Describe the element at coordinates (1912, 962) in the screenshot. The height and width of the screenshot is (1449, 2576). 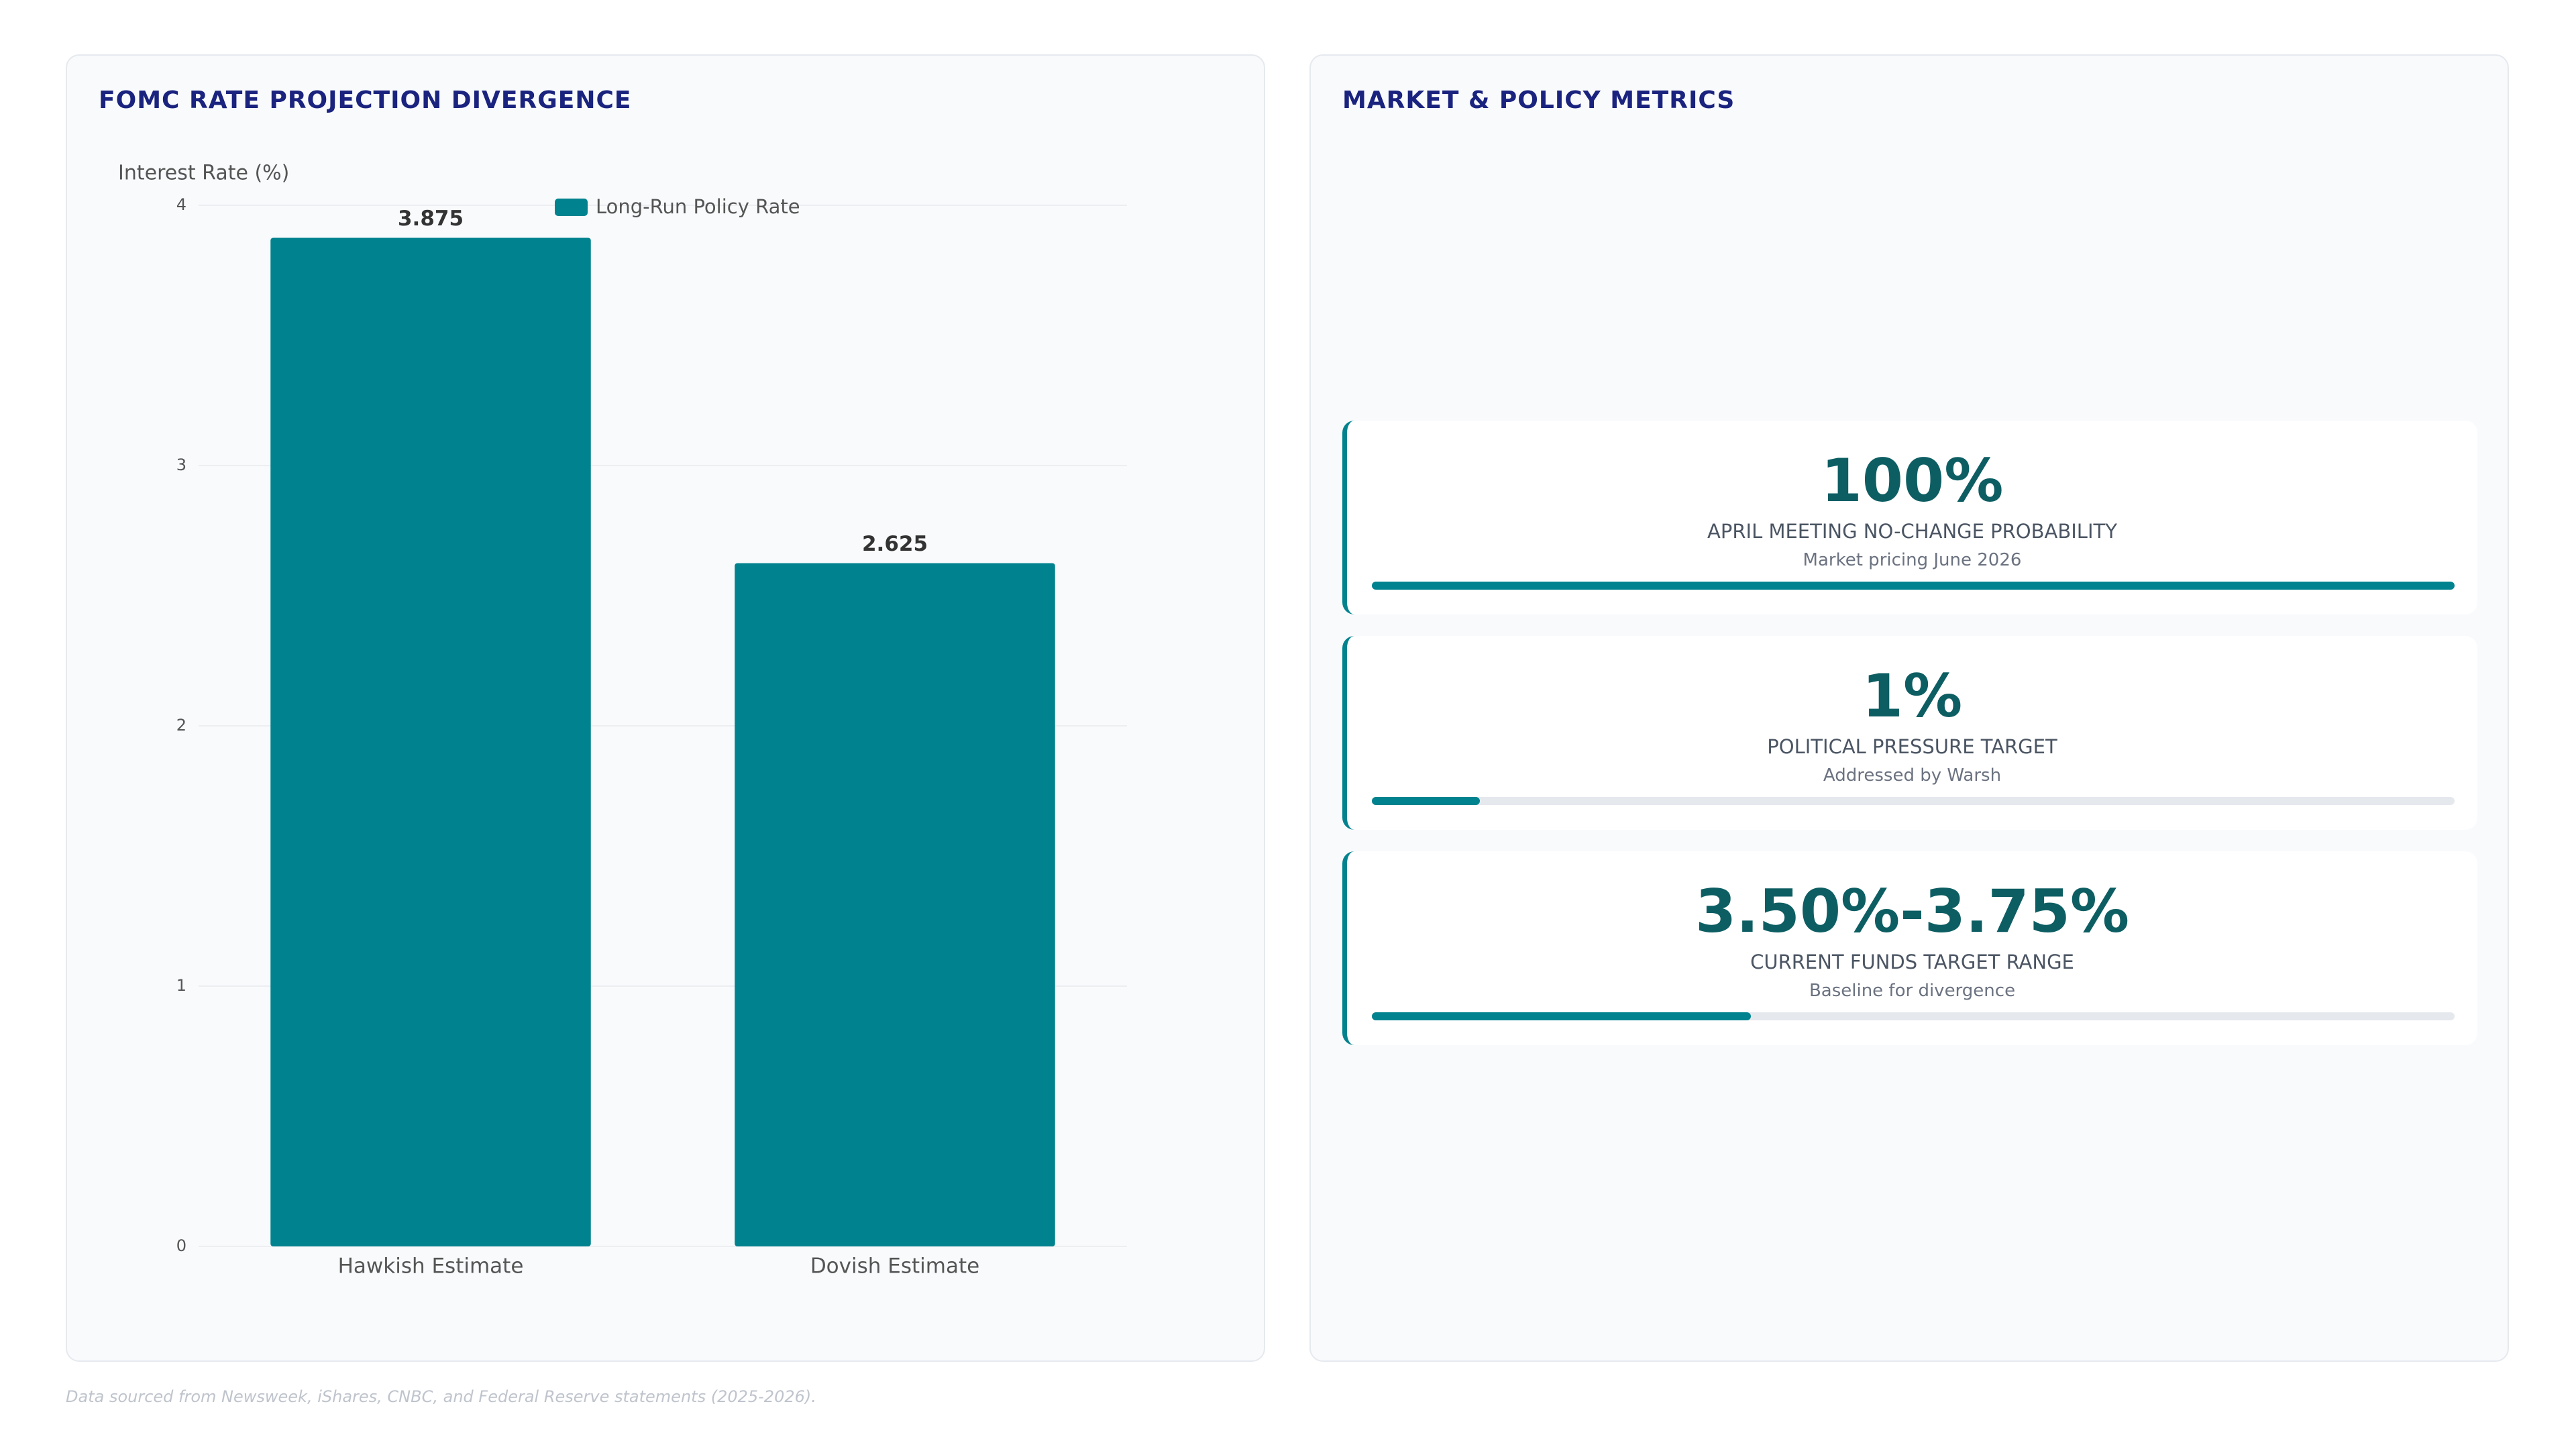
I see `metric-label: CURRENT FUNDS TARGET RANGE` at that location.